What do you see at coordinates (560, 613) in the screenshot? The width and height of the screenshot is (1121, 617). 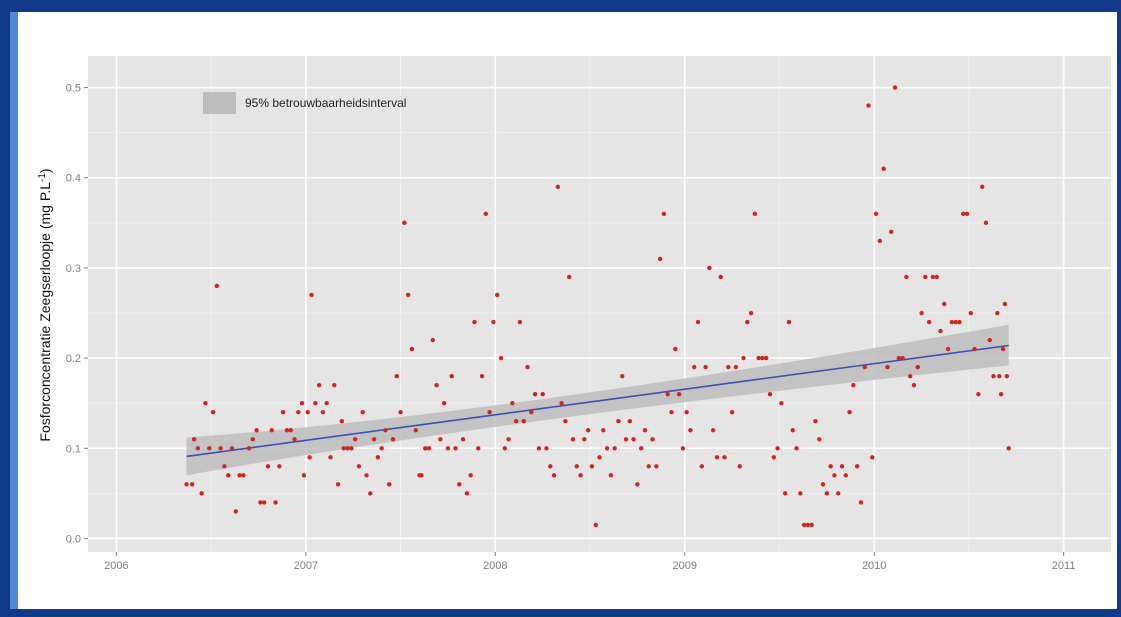 I see `frame-border-bottom` at bounding box center [560, 613].